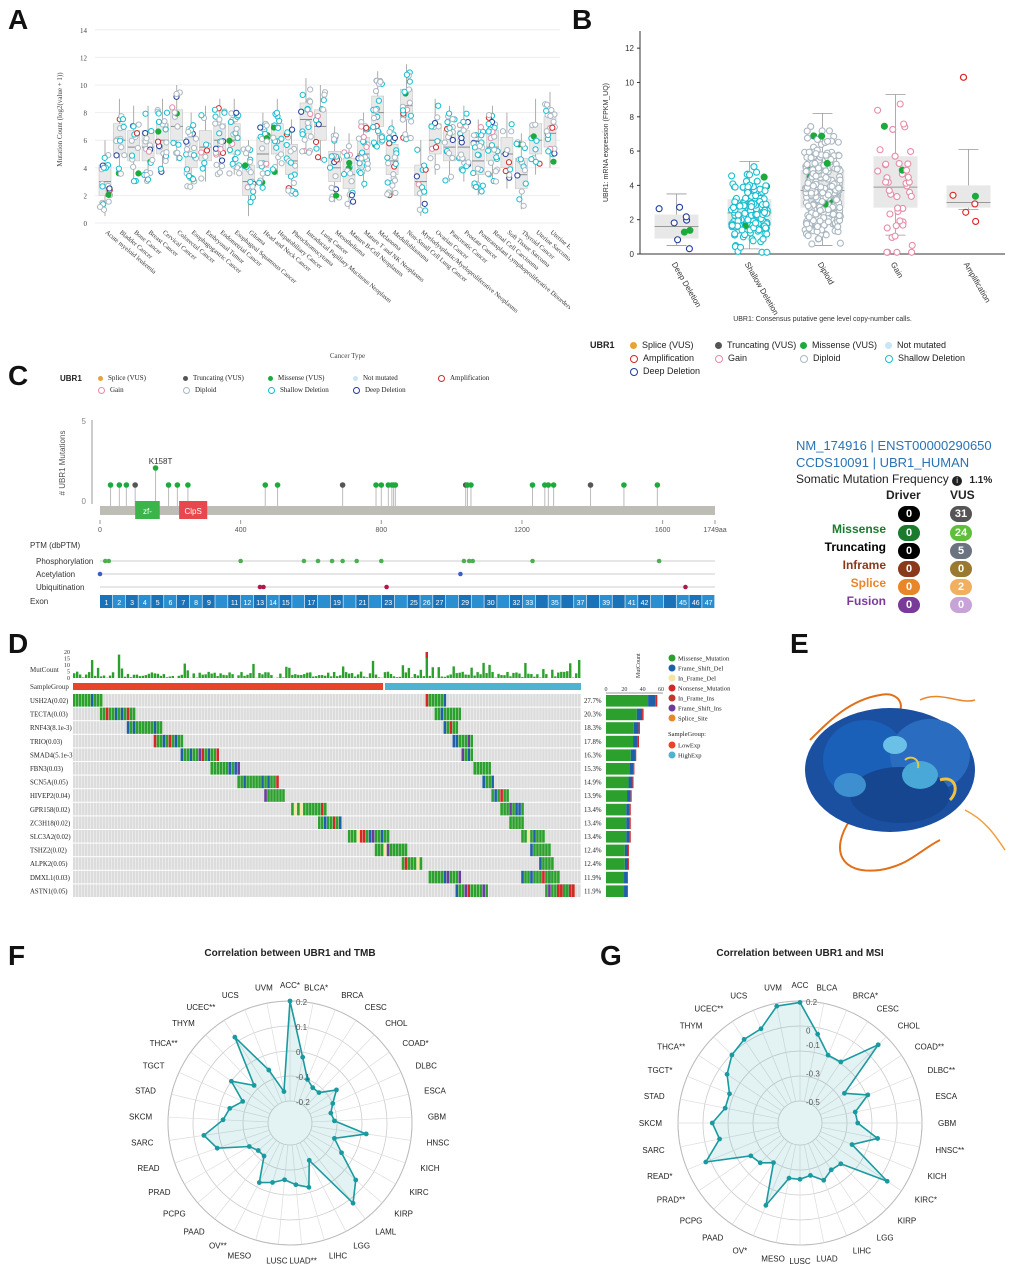 The height and width of the screenshot is (1281, 1020). Describe the element at coordinates (832, 462) in the screenshot. I see `ccds-link: CCDS10091` at that location.